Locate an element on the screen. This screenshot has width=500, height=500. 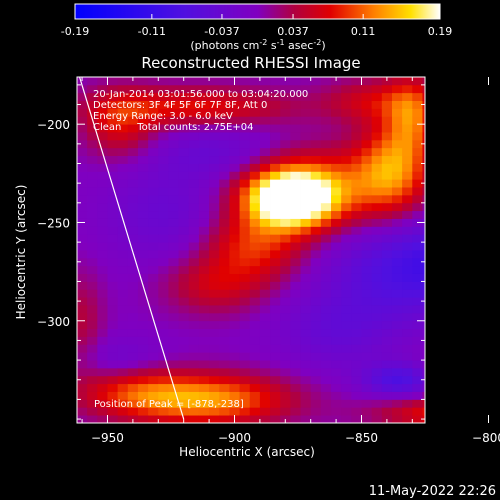
chart-title: Reconstructed RHESSI Image is located at coordinates (250, 63).